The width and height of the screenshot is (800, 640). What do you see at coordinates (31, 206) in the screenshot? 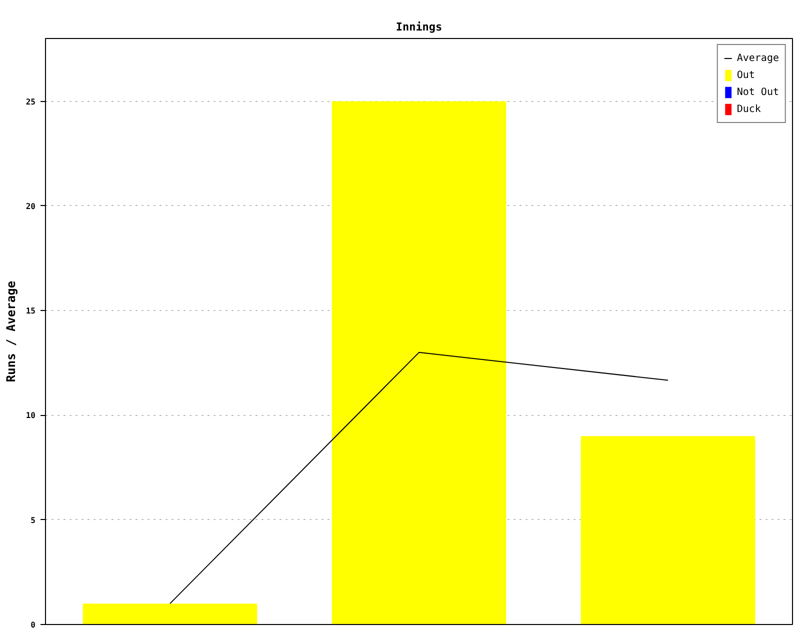
I see `y-tick-label: 20` at bounding box center [31, 206].